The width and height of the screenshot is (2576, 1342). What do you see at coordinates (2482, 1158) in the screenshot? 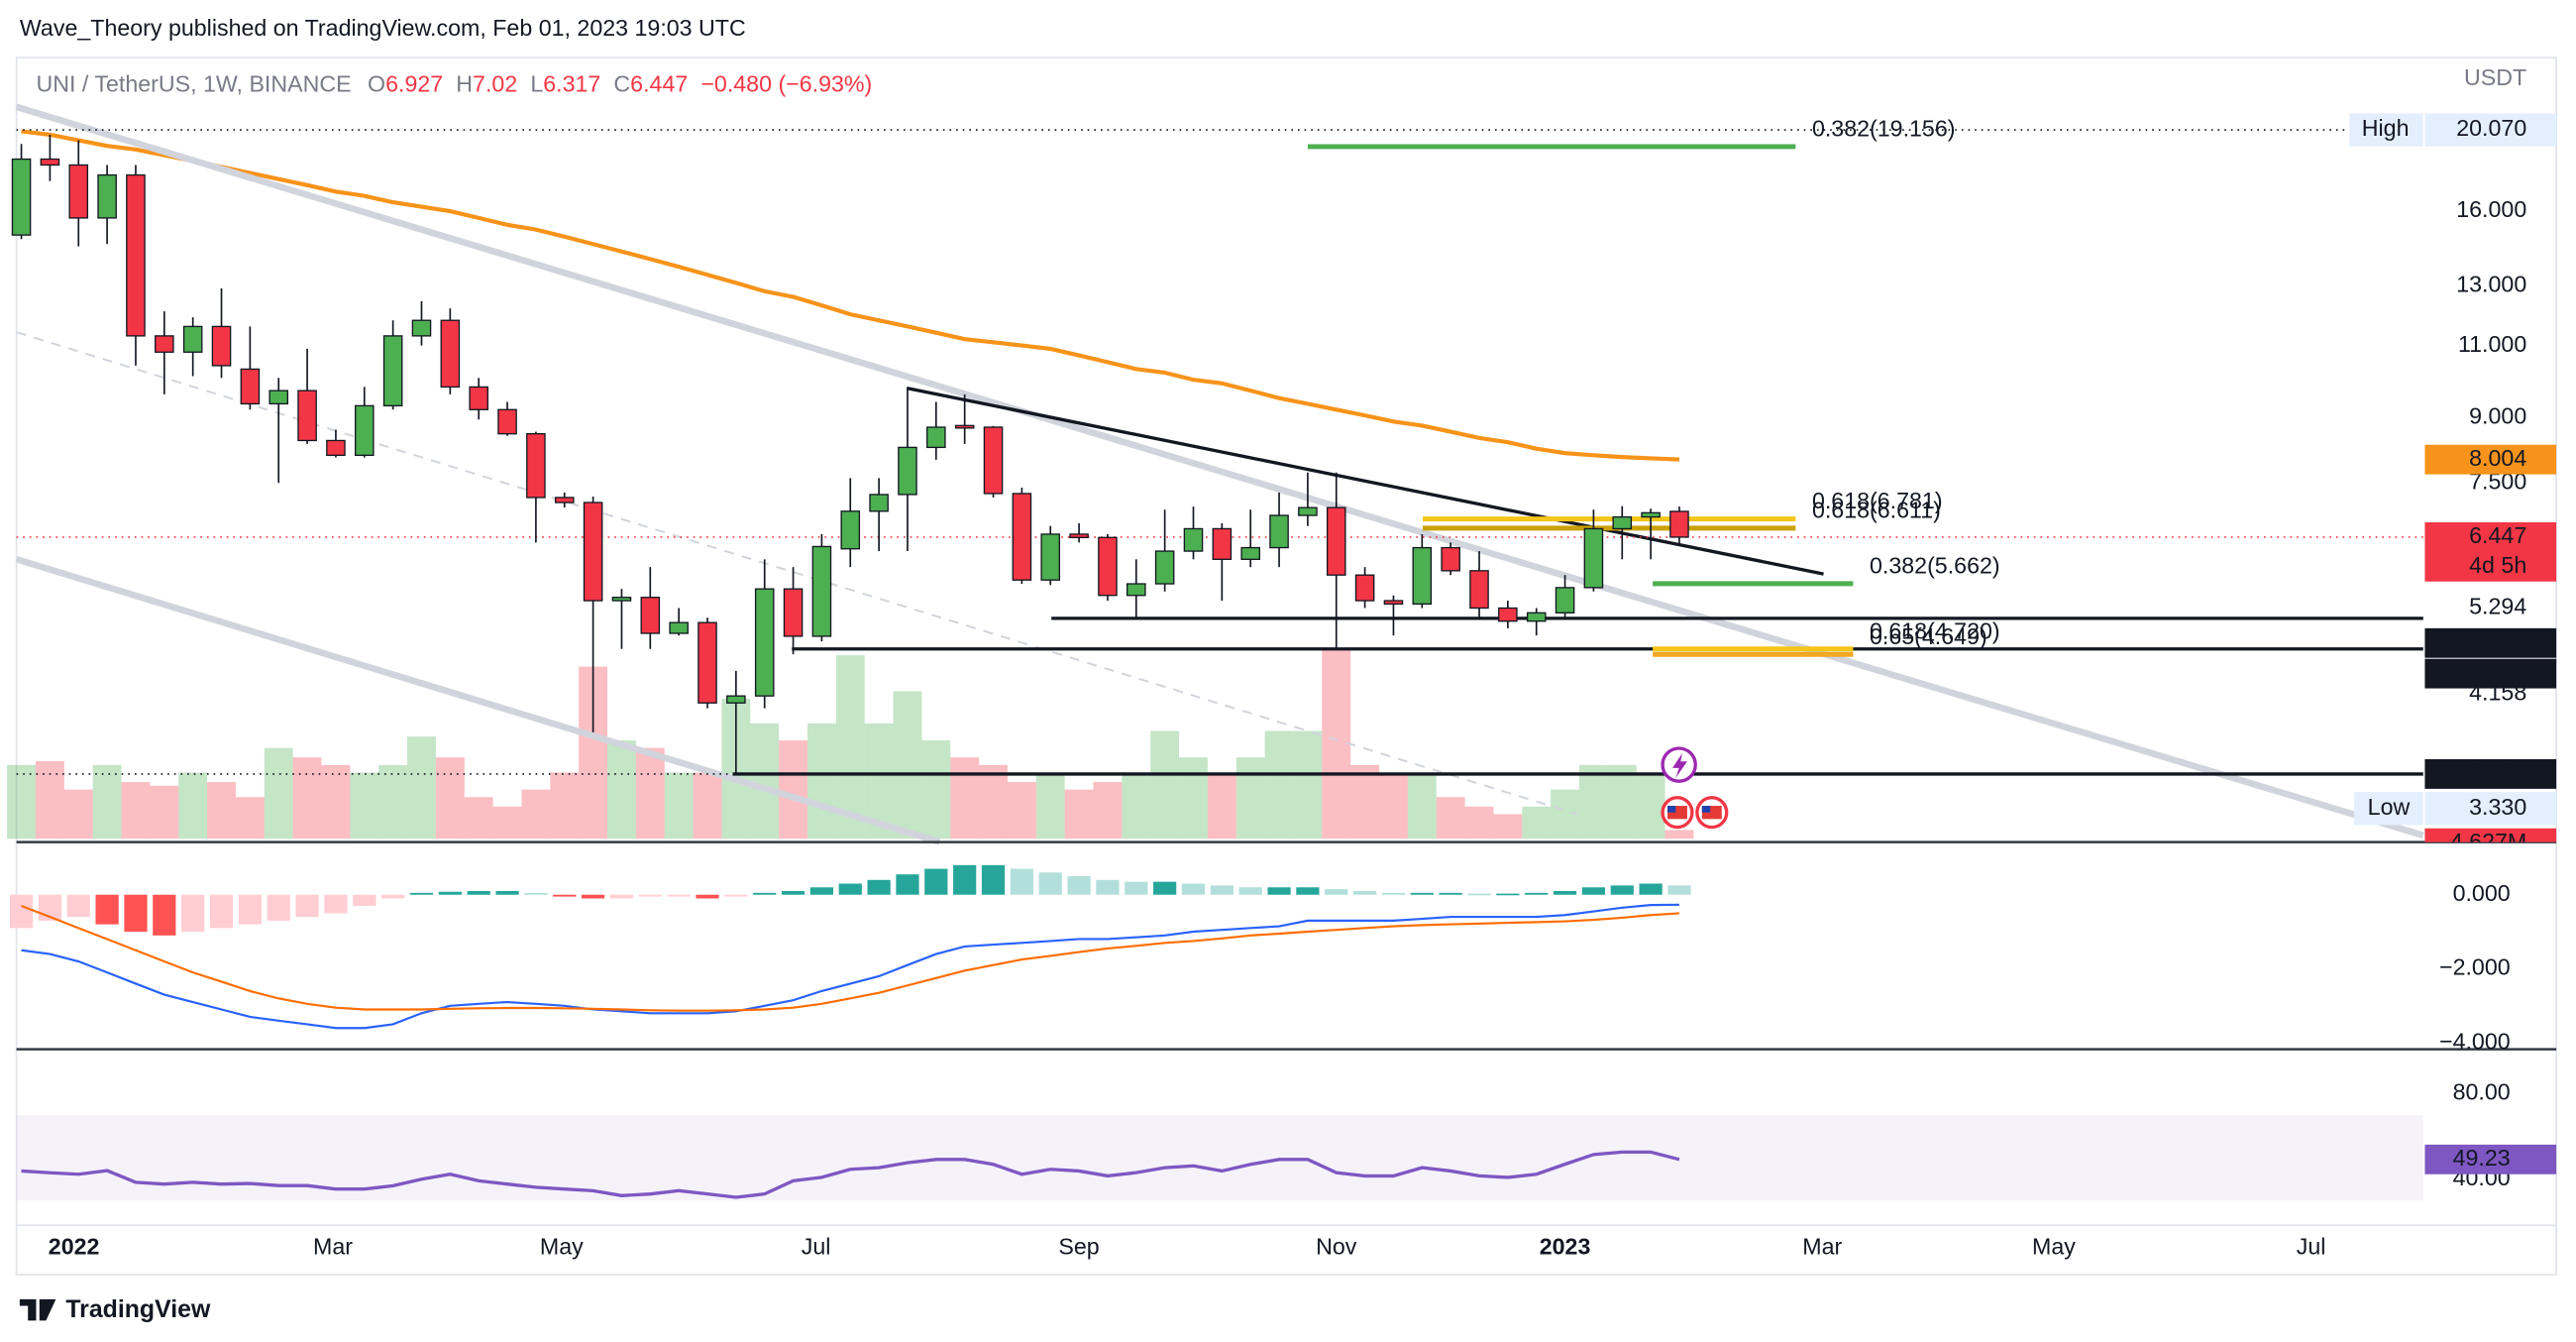
I see `rsi-label: 49.23` at bounding box center [2482, 1158].